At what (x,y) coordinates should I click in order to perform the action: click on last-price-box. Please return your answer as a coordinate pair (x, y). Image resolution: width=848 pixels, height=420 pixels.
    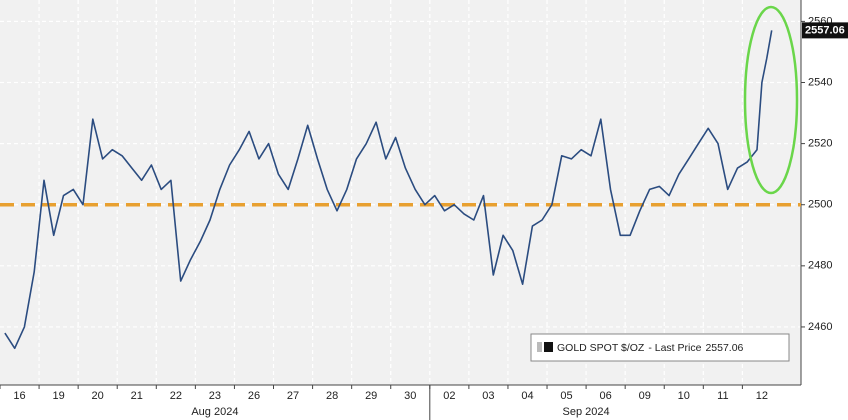
    Looking at the image, I should click on (825, 30).